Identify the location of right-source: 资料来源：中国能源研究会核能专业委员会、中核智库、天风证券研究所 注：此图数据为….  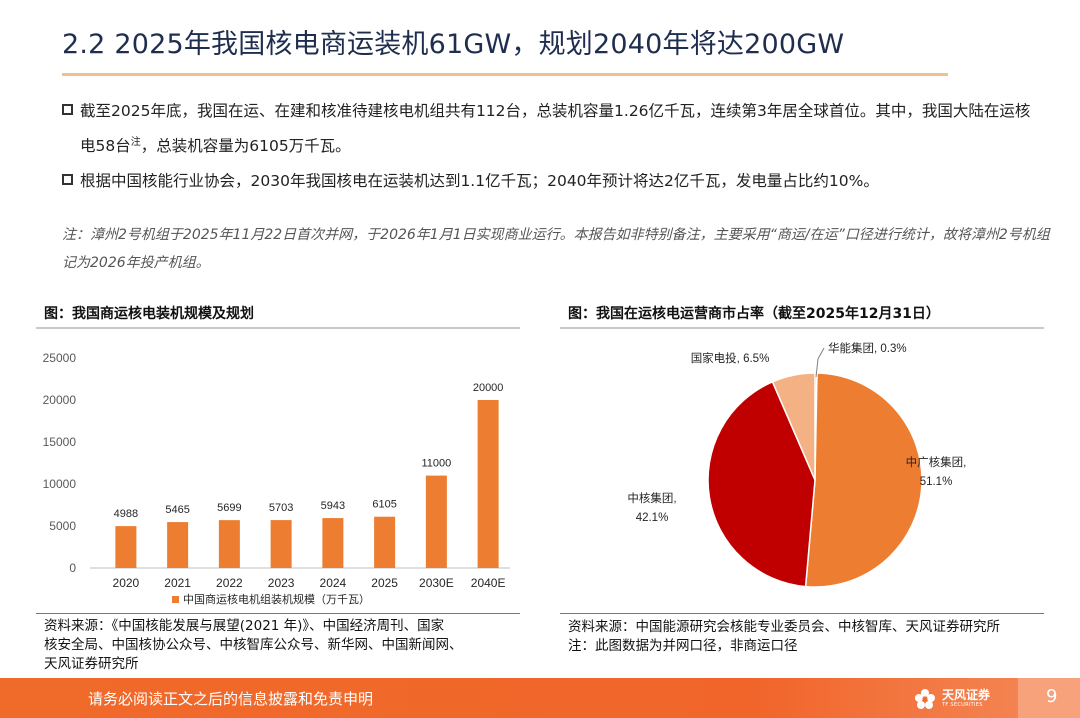
(808, 637).